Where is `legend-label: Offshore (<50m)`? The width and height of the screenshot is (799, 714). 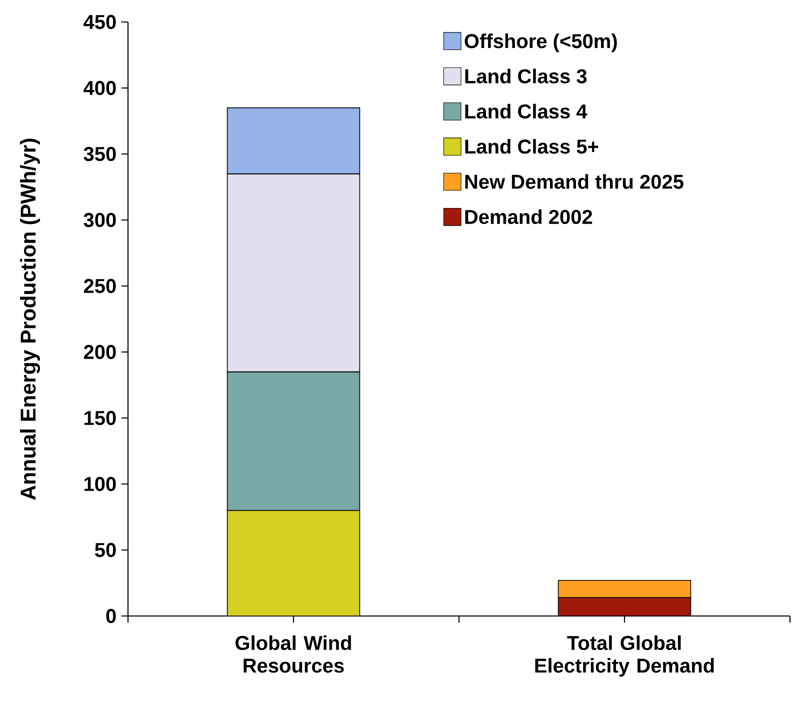
legend-label: Offshore (<50m) is located at coordinates (540, 43).